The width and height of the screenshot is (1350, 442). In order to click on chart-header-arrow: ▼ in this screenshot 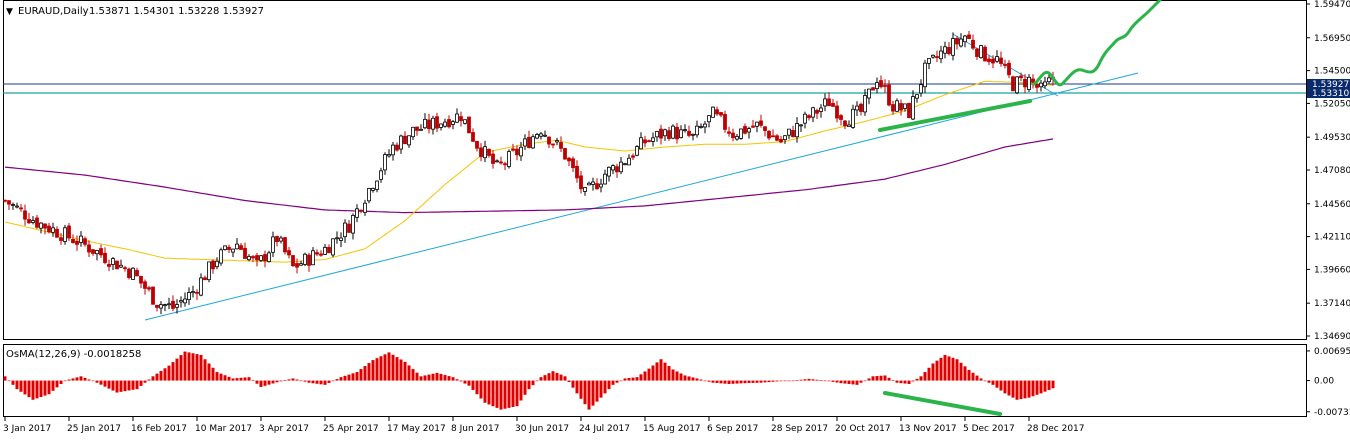, I will do `click(9, 12)`.